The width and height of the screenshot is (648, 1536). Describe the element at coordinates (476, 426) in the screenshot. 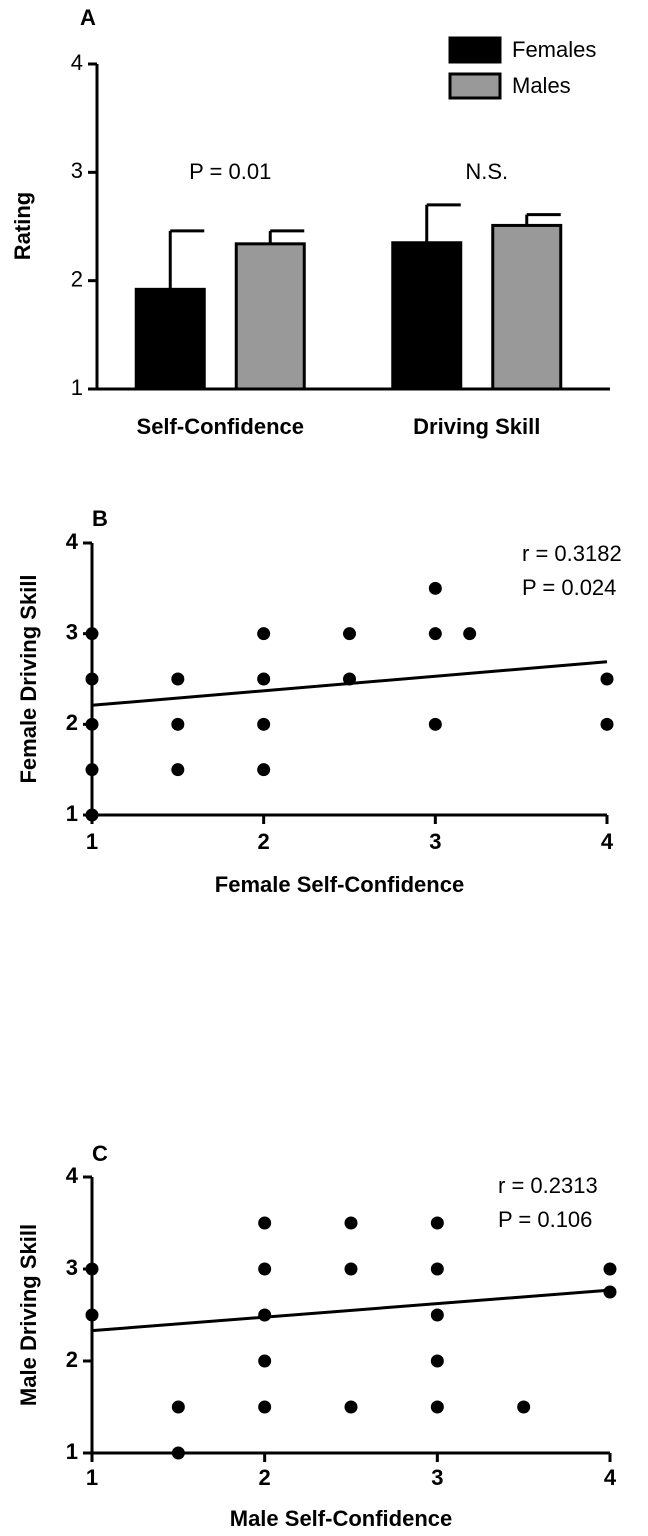

I see `x-tick-label: Driving Skill` at that location.